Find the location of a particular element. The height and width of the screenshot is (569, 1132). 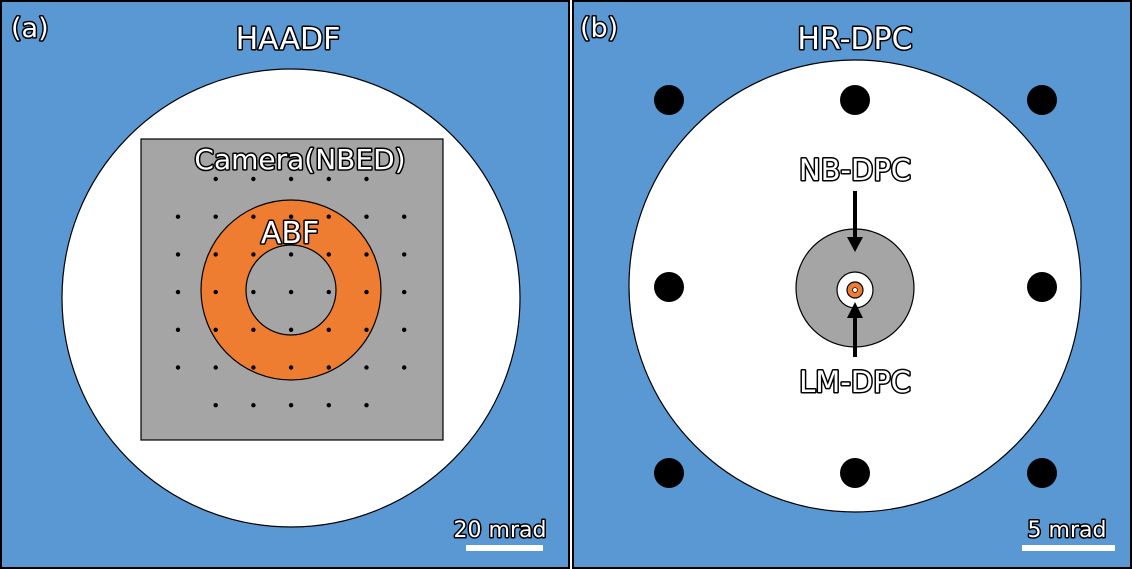

panel-b-letter: (b) is located at coordinates (599, 28).